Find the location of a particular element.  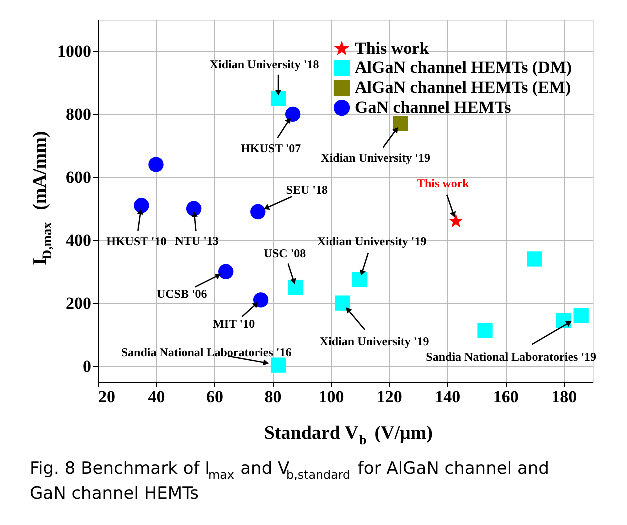

x-tick-label: 60 is located at coordinates (215, 397).